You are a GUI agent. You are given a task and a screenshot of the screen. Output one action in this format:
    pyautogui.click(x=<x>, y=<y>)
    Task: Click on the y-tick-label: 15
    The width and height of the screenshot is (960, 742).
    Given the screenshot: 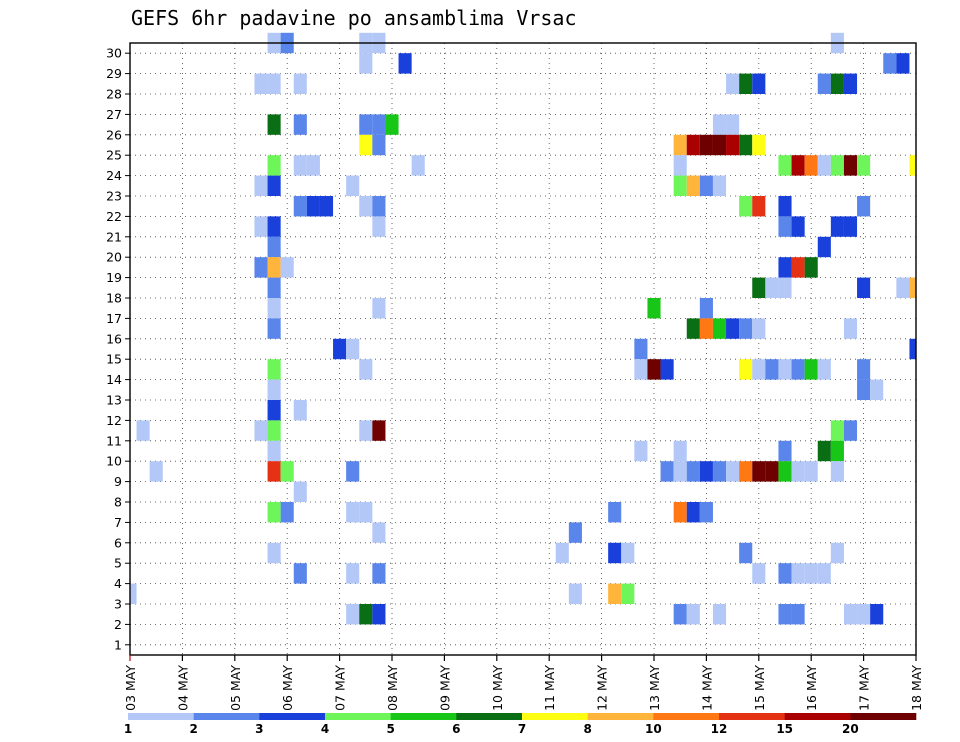 What is the action you would take?
    pyautogui.click(x=114, y=359)
    